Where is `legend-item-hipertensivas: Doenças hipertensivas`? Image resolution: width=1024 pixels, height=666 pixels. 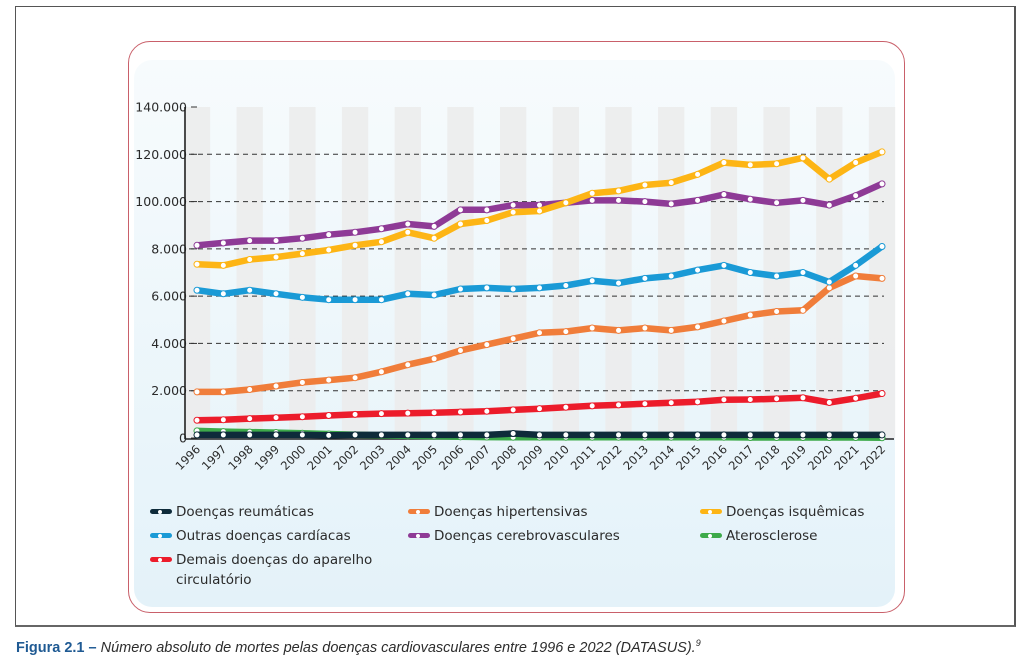 legend-item-hipertensivas: Doenças hipertensivas is located at coordinates (498, 512).